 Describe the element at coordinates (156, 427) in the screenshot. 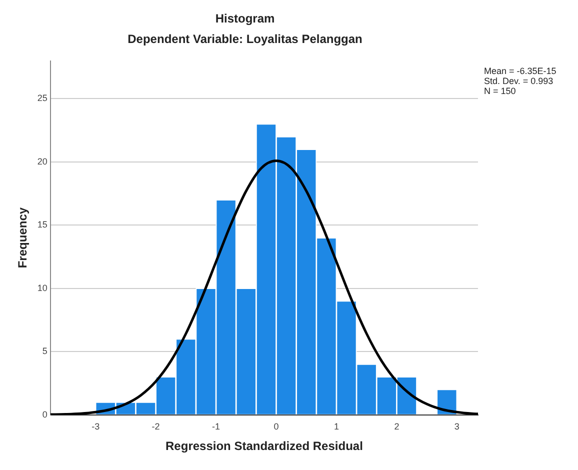

I see `x-tick-label: -2` at that location.